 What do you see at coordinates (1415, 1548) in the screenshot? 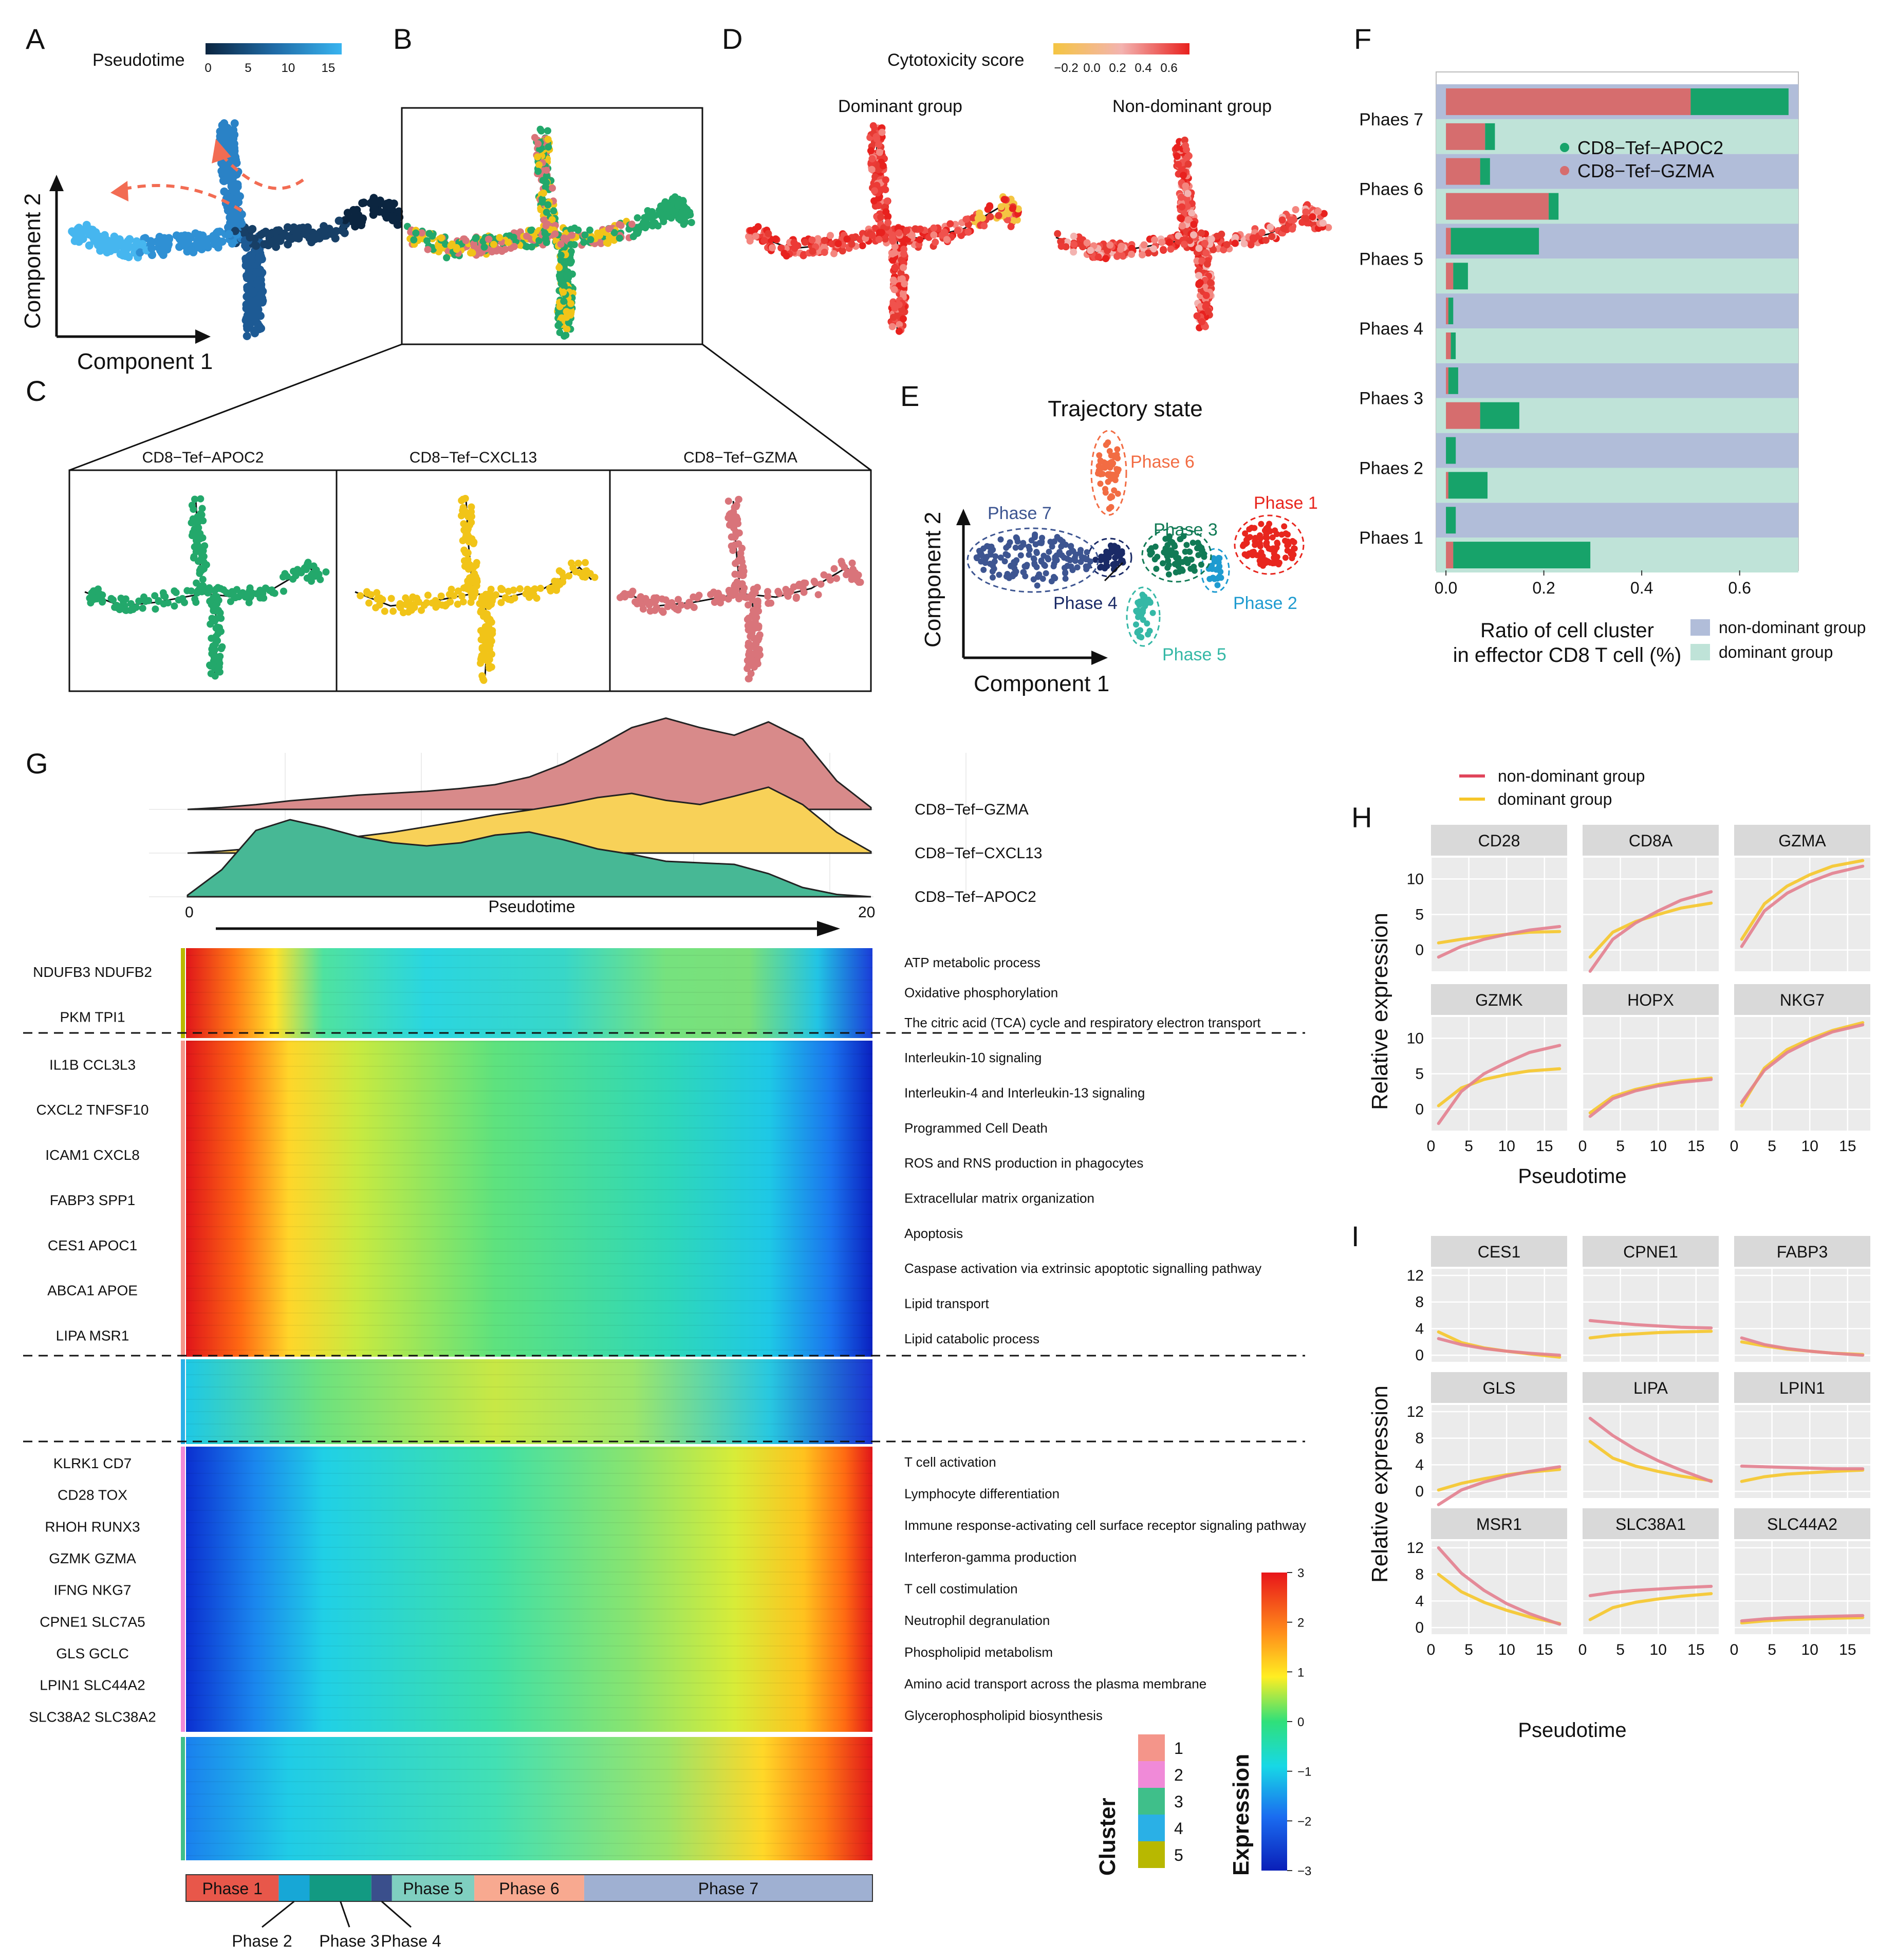
I see `y-tick-label: 12` at bounding box center [1415, 1548].